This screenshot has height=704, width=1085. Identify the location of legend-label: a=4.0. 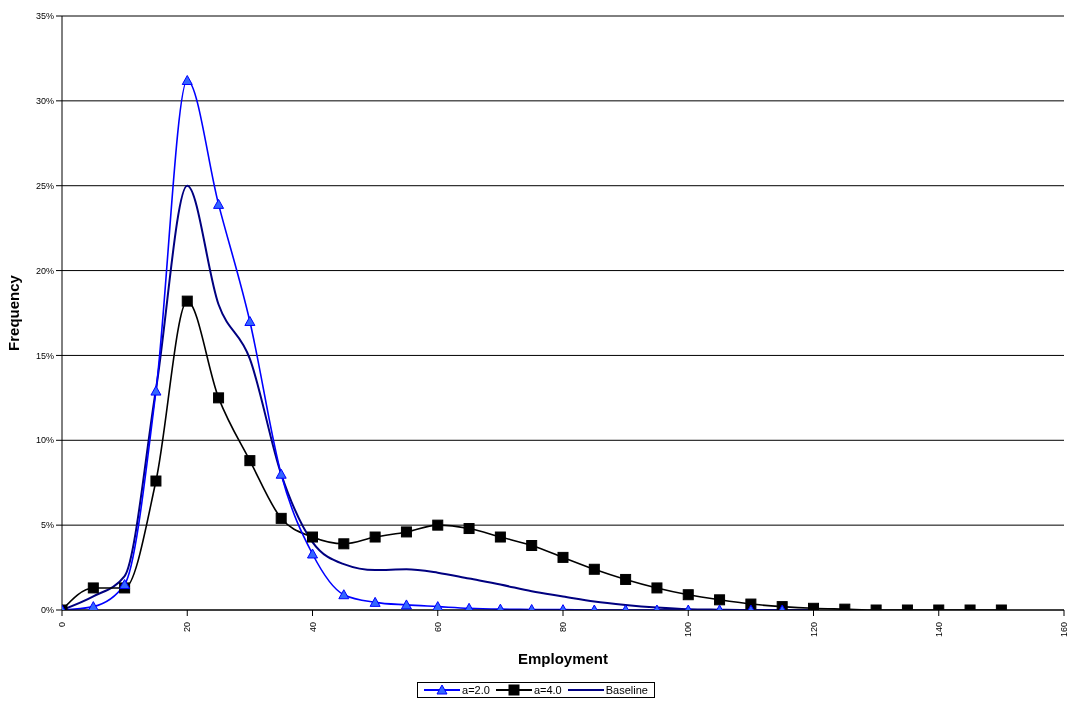
(547, 690).